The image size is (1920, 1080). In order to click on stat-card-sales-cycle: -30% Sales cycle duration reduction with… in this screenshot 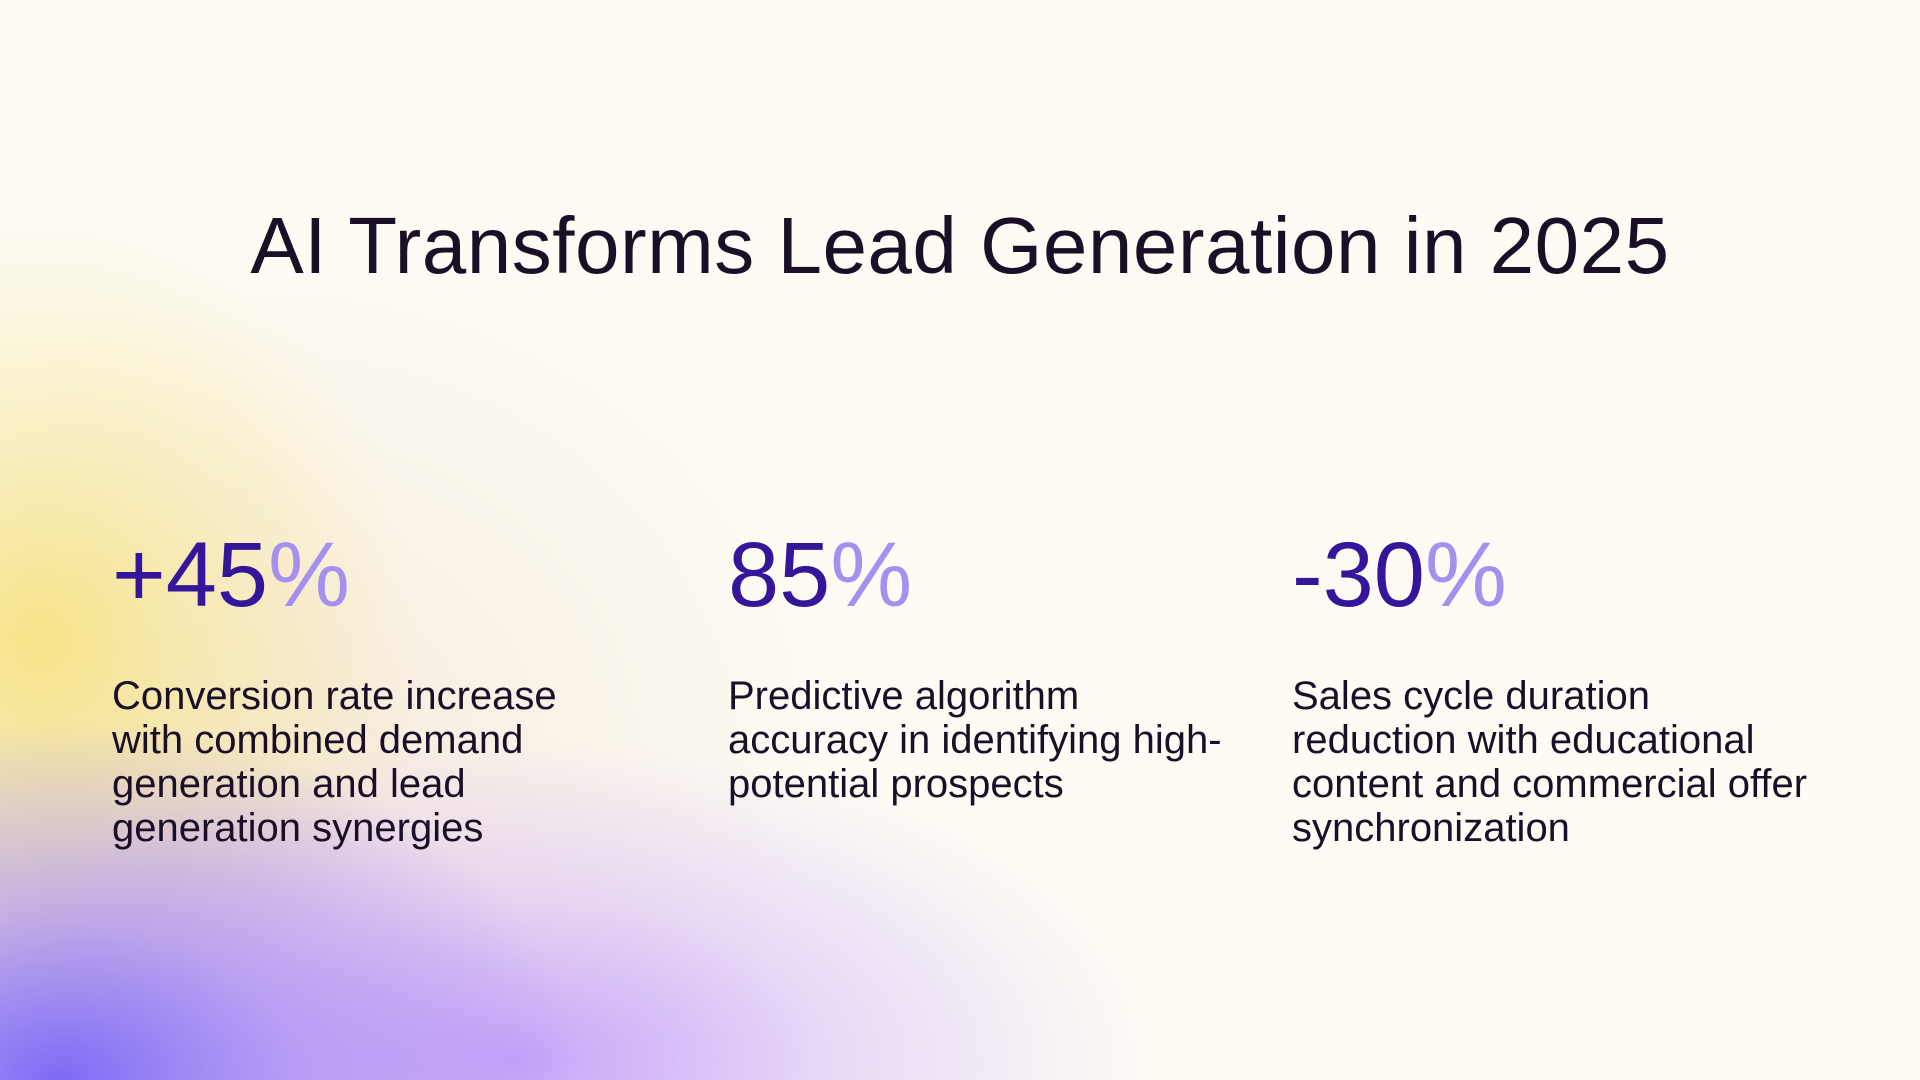, I will do `click(1552, 686)`.